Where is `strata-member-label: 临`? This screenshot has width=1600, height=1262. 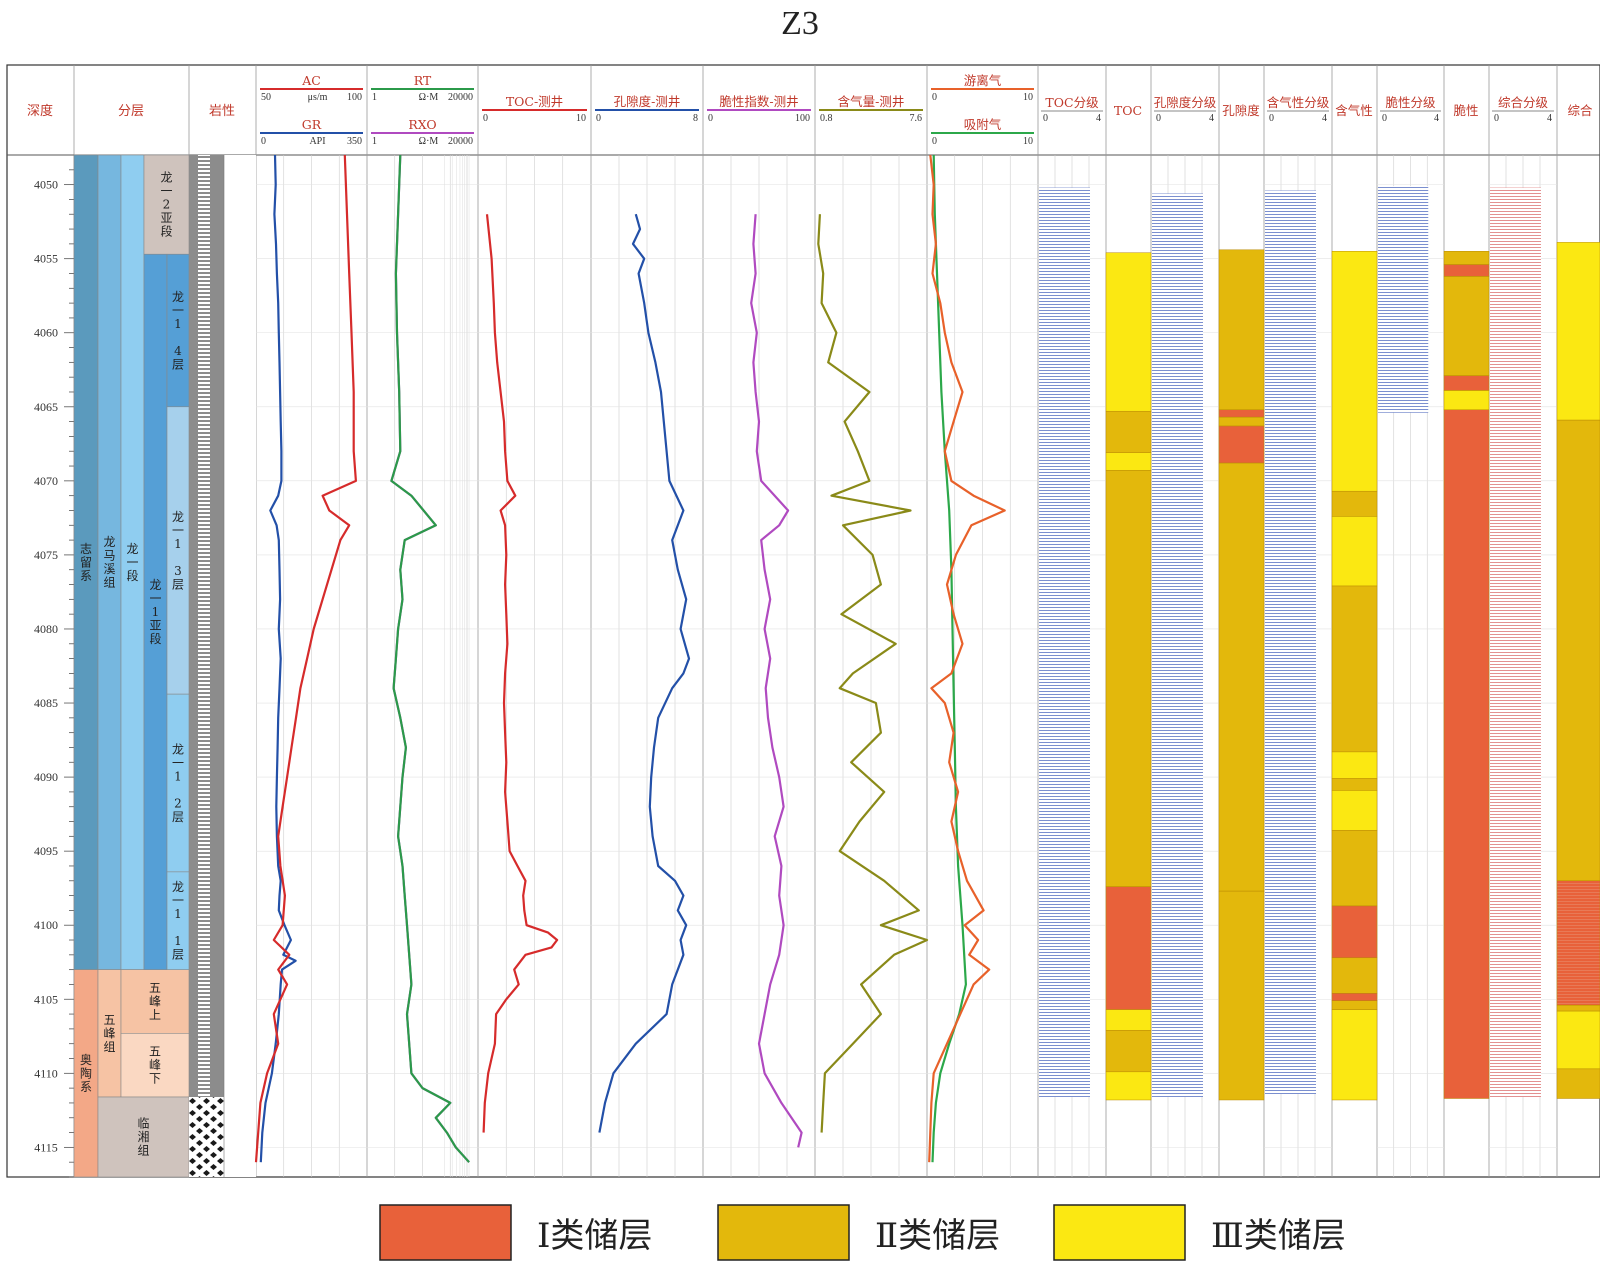
strata-member-label: 临 is located at coordinates (143, 1124).